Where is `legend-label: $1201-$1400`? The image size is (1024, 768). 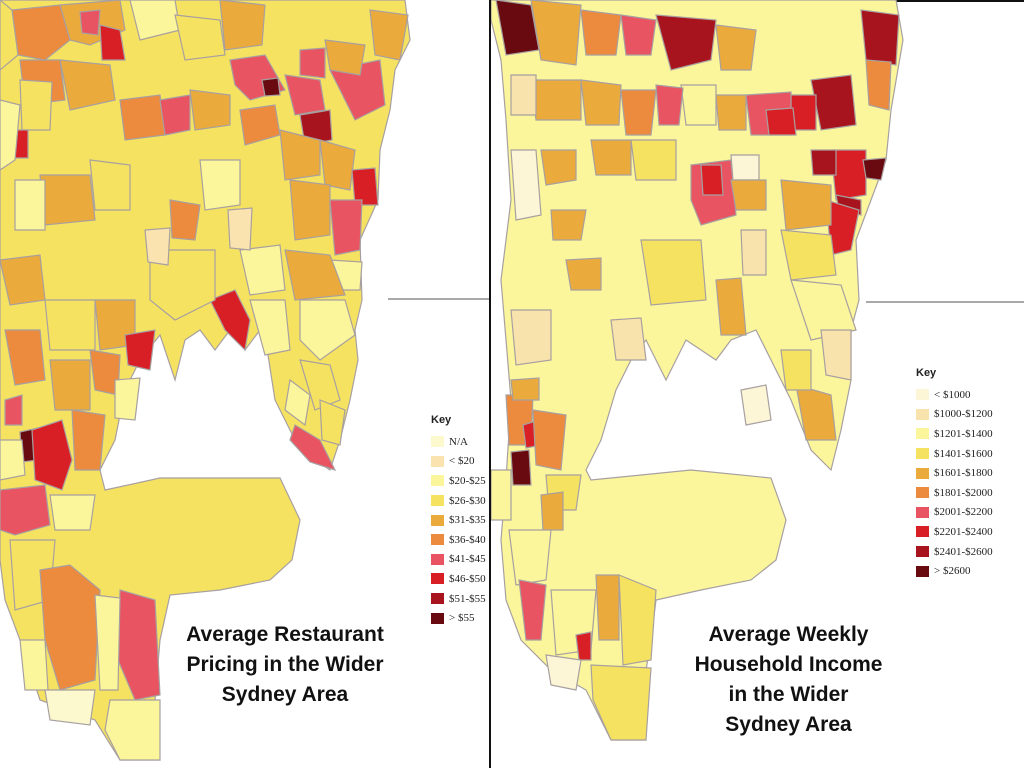 legend-label: $1201-$1400 is located at coordinates (963, 433).